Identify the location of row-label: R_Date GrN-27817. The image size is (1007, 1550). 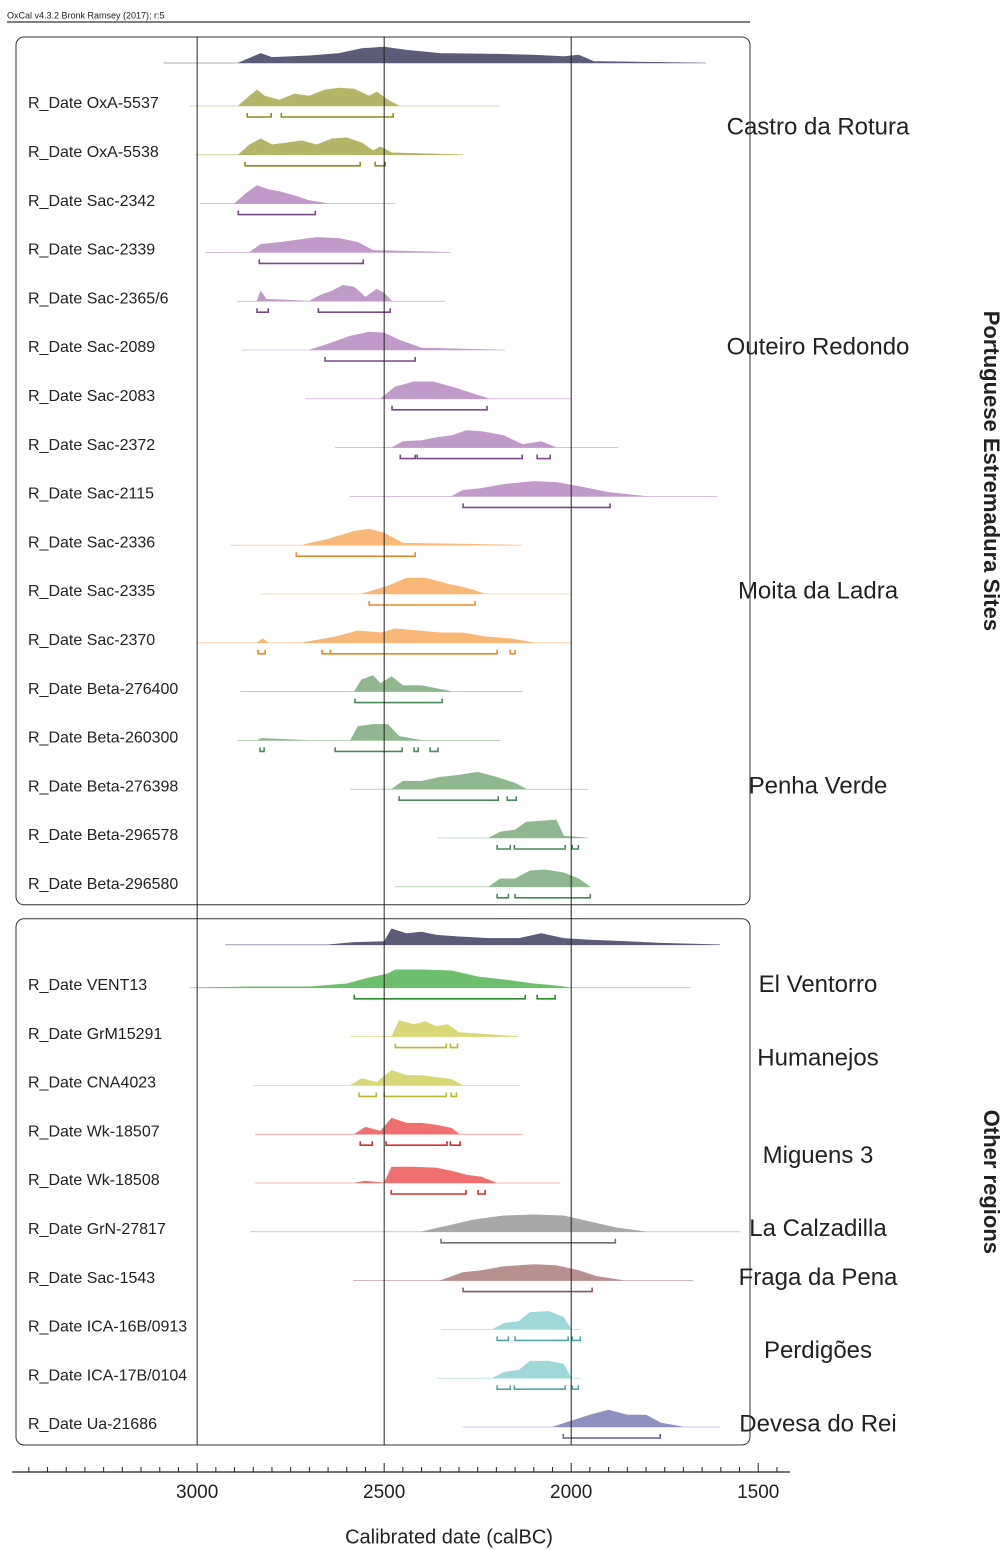
(97, 1229).